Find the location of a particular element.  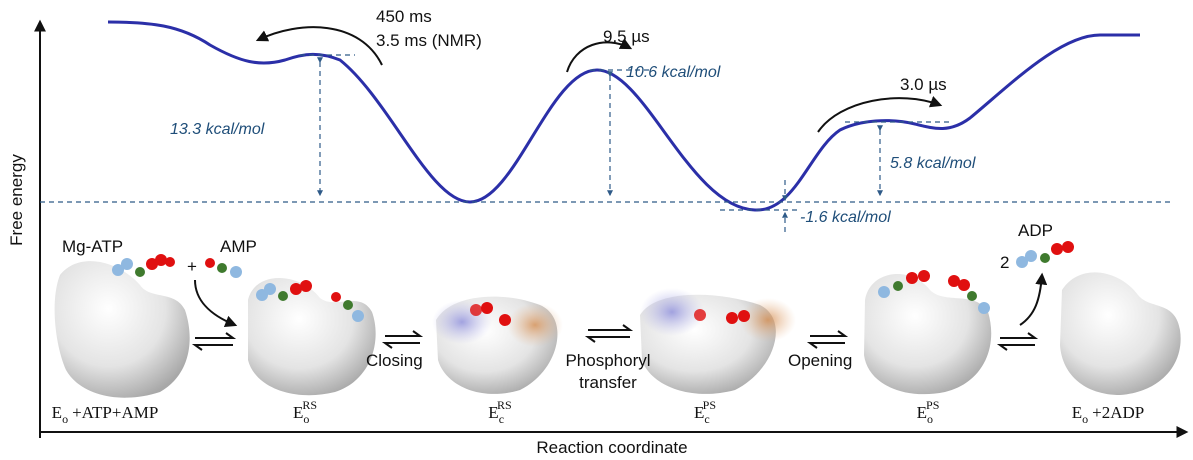

state-label: EcPS is located at coordinates (705, 412).